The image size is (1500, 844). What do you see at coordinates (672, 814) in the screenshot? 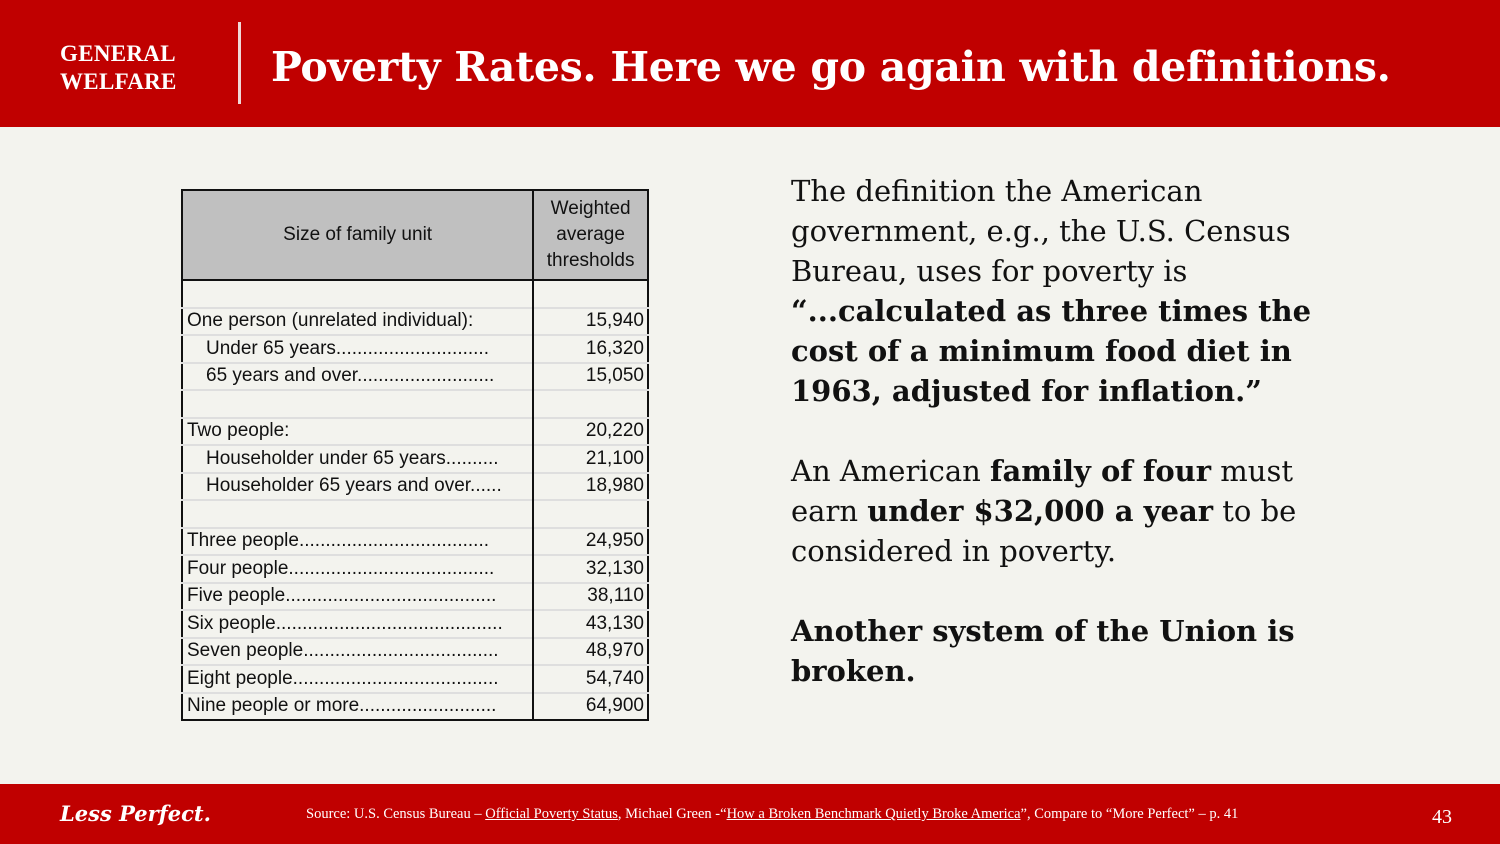
I see `source-mid: , Michael Green -“` at bounding box center [672, 814].